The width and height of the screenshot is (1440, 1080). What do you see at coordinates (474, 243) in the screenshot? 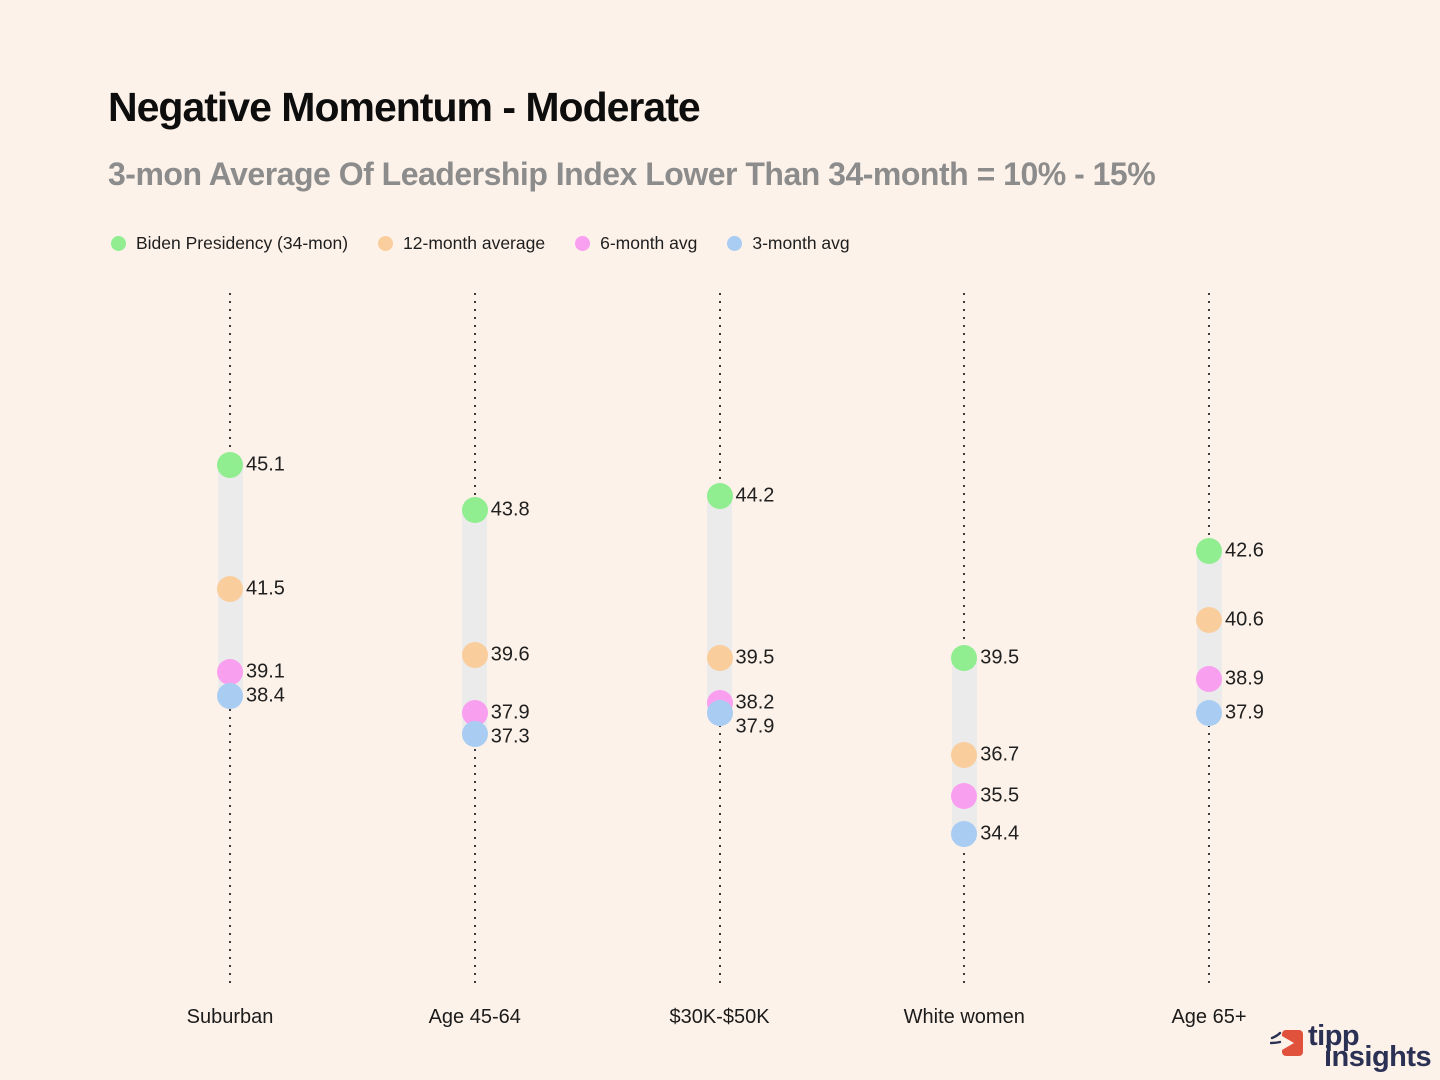
I see `legend-label: 12-month average` at bounding box center [474, 243].